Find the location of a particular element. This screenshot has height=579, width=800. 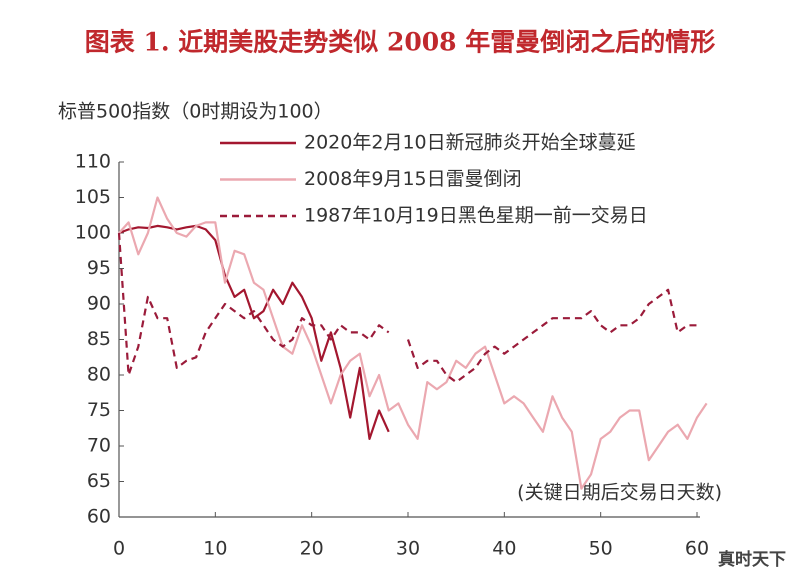

y-tick-label: 80 is located at coordinates (99, 375).